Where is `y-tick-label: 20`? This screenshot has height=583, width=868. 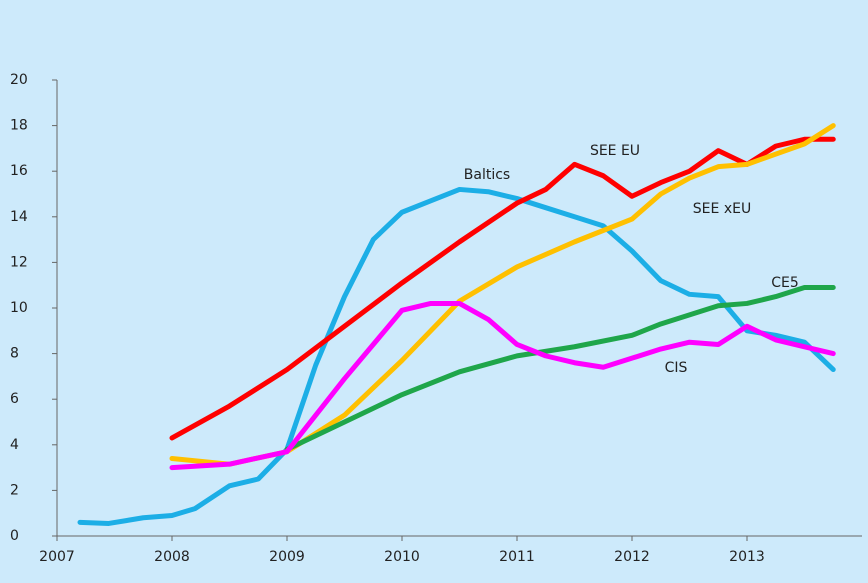 y-tick-label: 20 is located at coordinates (19, 80).